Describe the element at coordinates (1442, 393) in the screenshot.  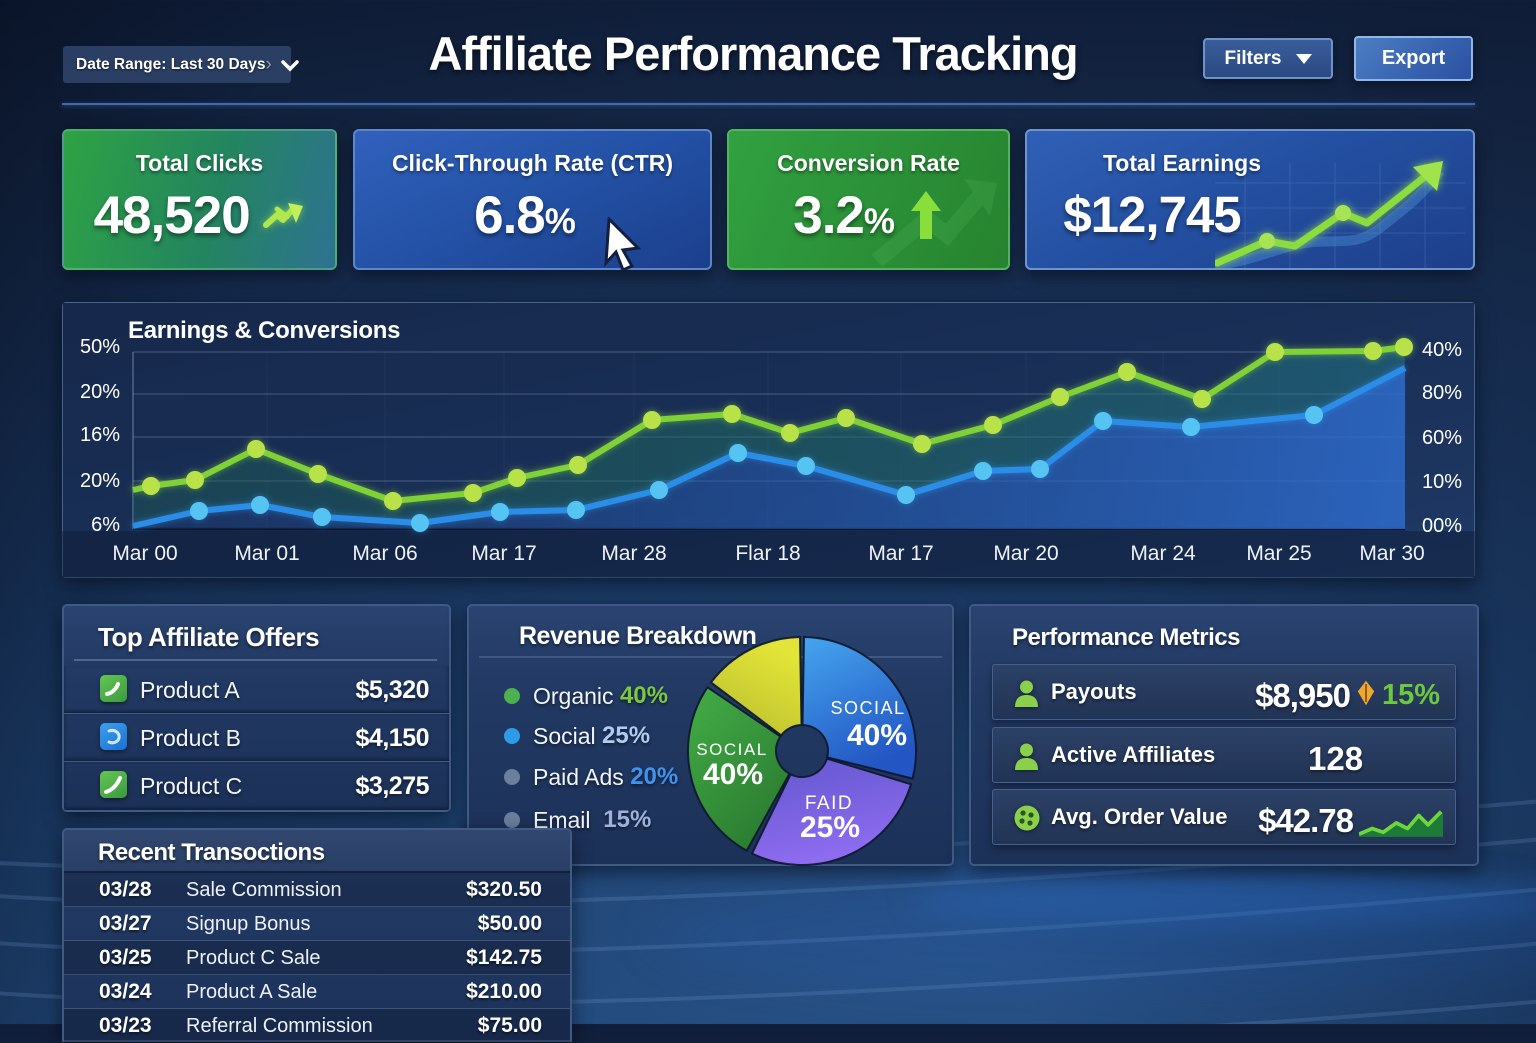
I see `svg-text: 80%` at that location.